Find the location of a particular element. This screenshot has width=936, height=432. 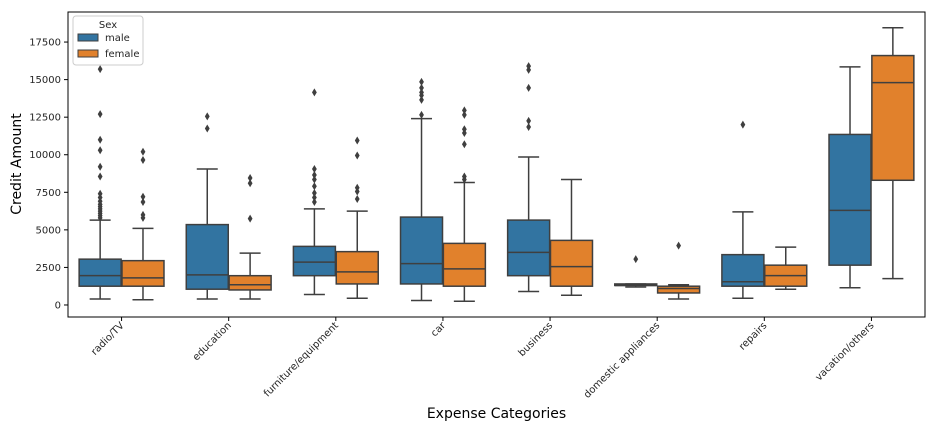

box-body-car-female is located at coordinates (464, 264).